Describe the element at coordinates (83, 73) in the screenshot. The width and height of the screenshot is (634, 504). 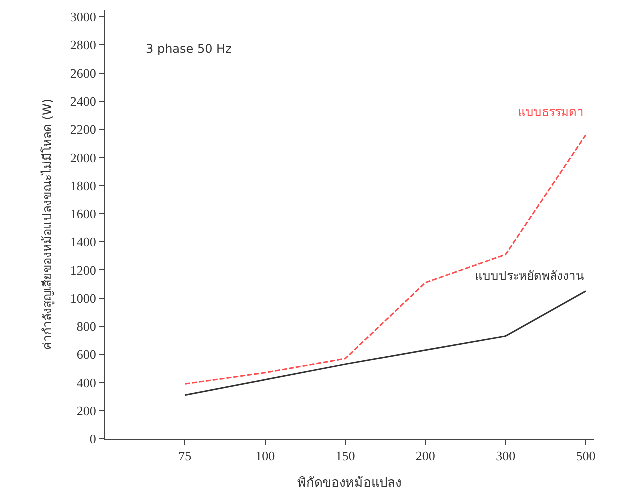
I see `y-tick-label: 2600` at that location.